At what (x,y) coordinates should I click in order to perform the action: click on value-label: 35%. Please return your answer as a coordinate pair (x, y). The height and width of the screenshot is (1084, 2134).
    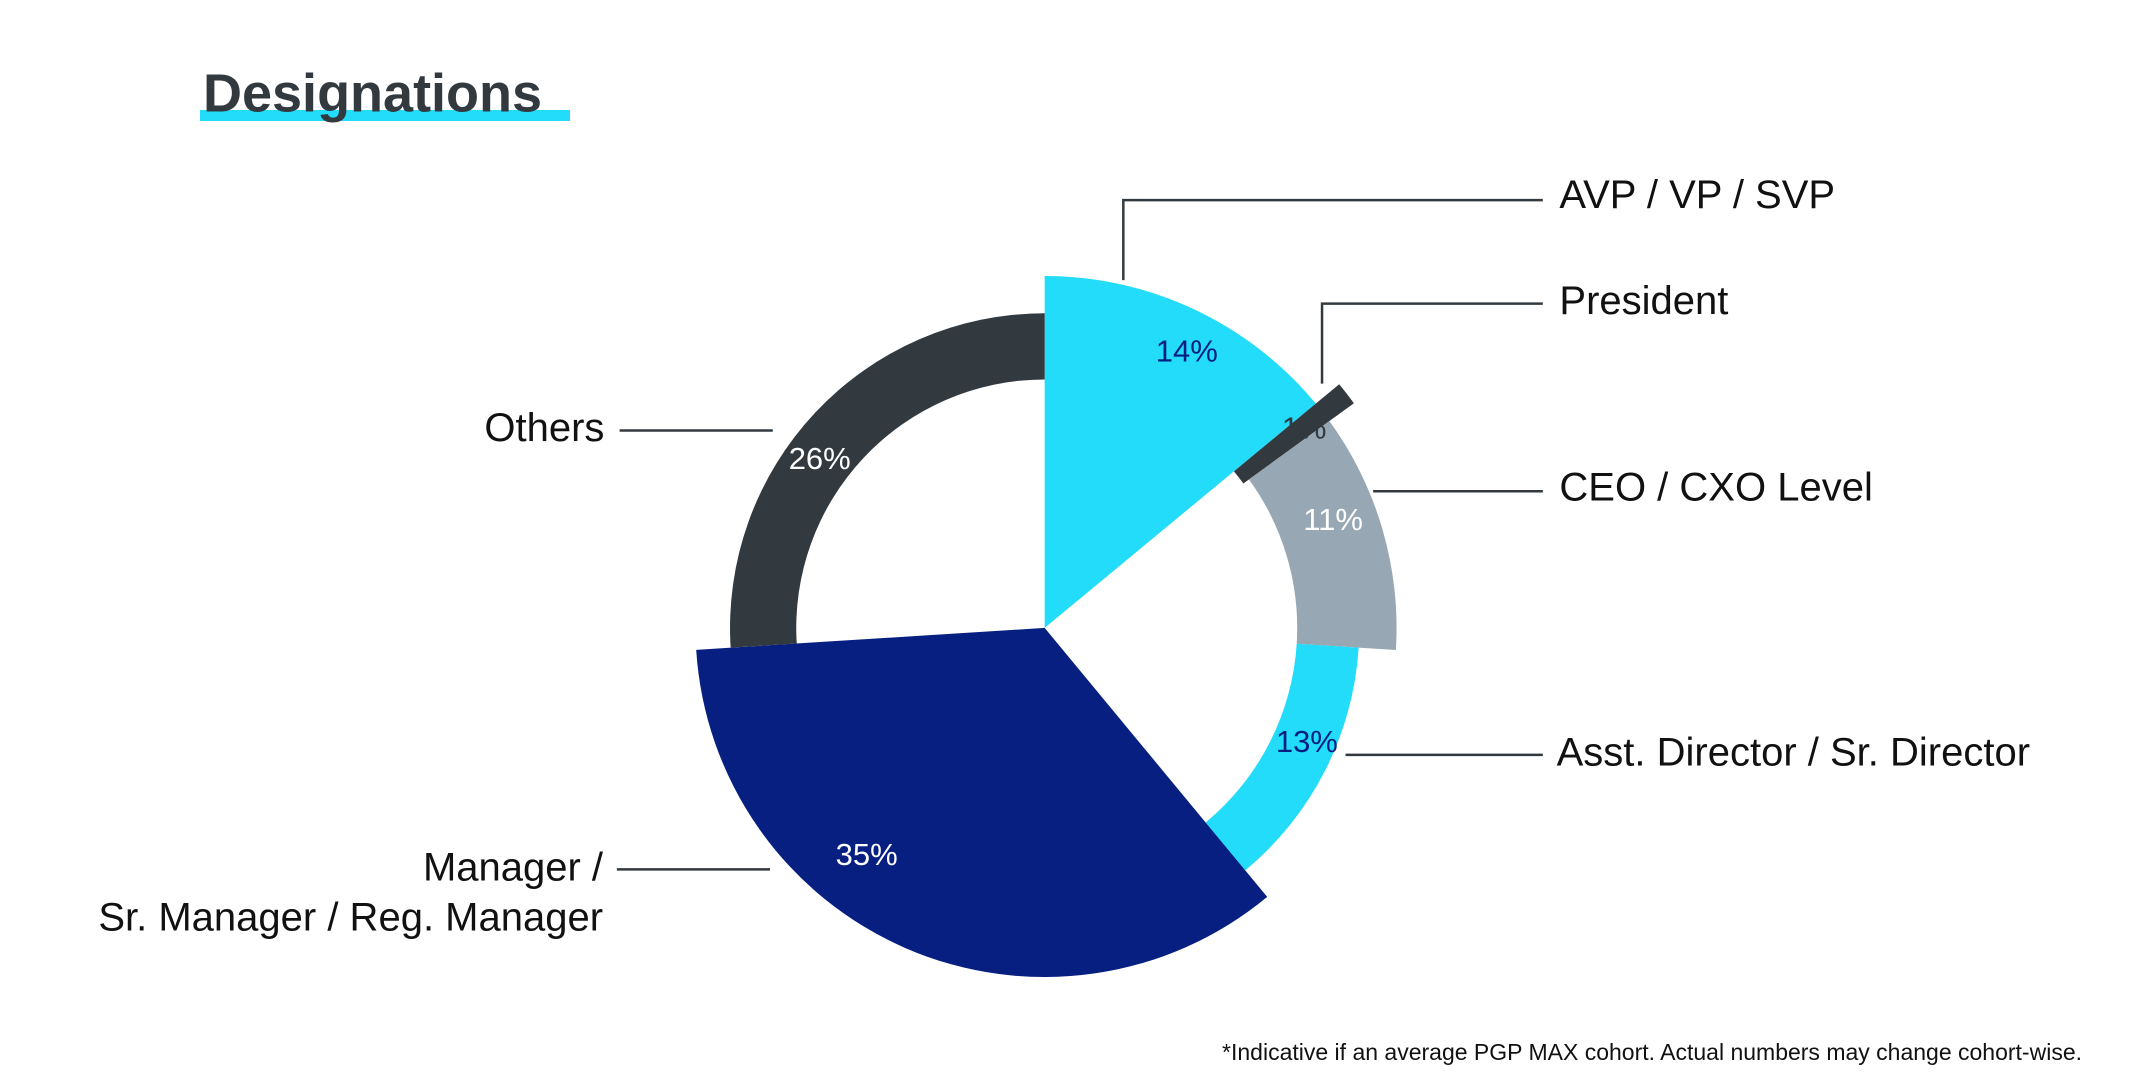
    Looking at the image, I should click on (867, 854).